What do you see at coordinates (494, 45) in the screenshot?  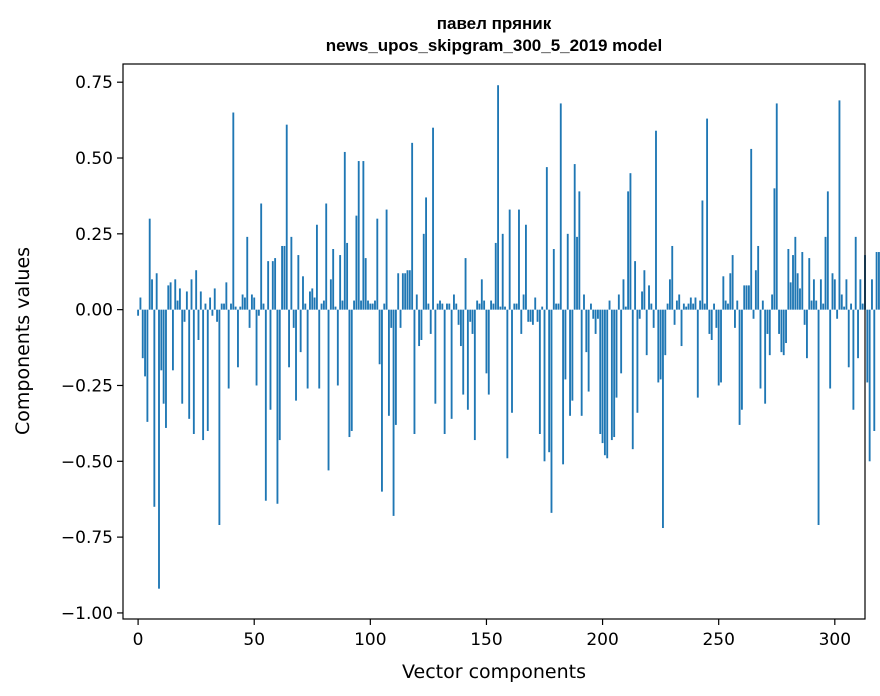 I see `chart-subtitle: news_upos_skipgram_300_5_2019 model` at bounding box center [494, 45].